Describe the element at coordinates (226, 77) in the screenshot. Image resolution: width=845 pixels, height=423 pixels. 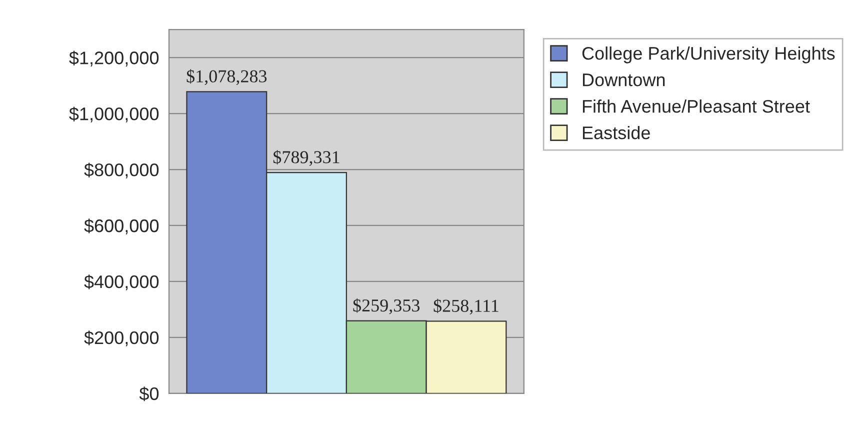
I see `data-label: $1,078,283` at that location.